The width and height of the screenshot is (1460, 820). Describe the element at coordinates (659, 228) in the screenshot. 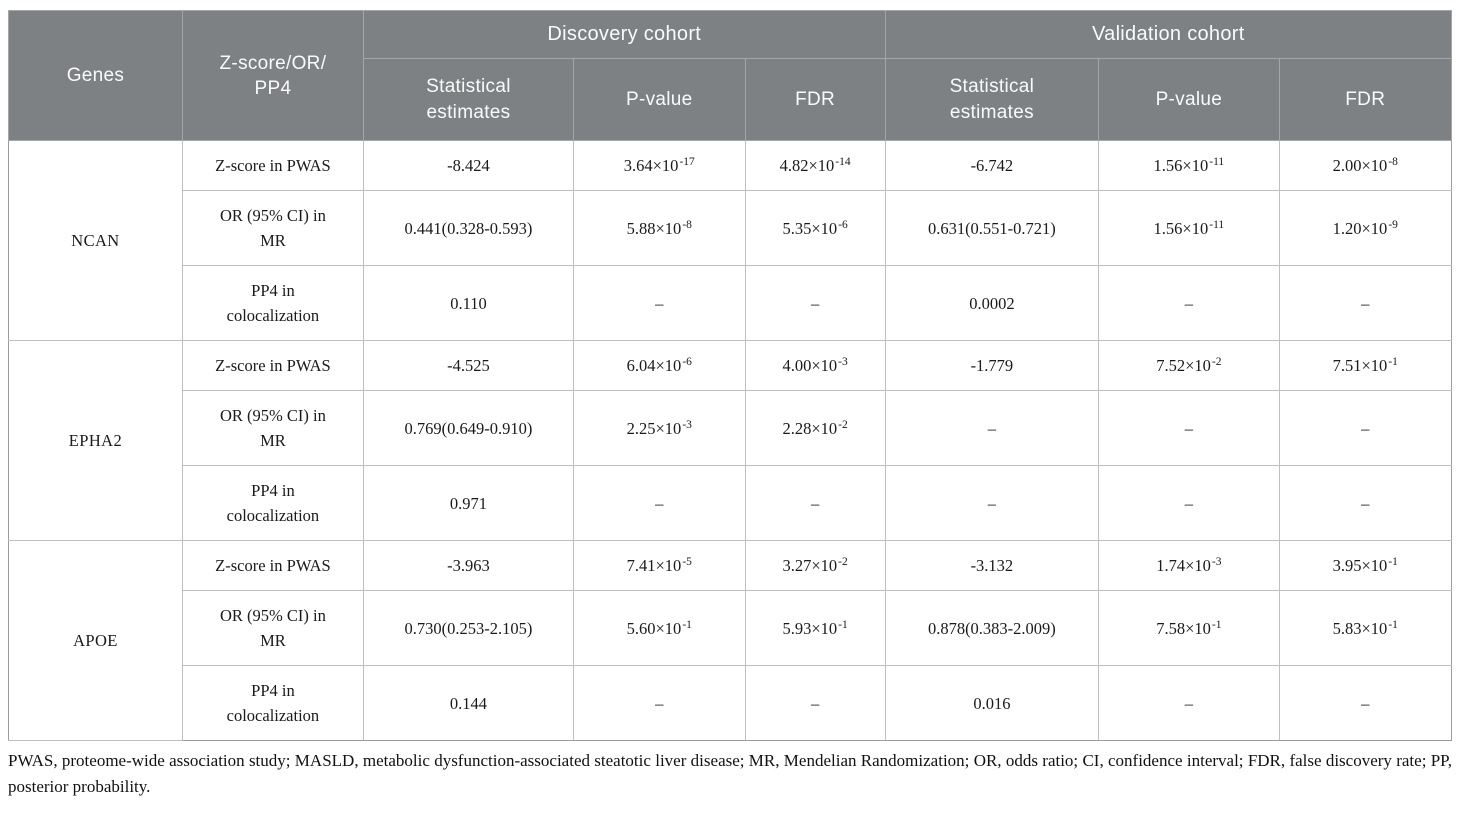

I see `value-cell: 5.88×10-8` at that location.